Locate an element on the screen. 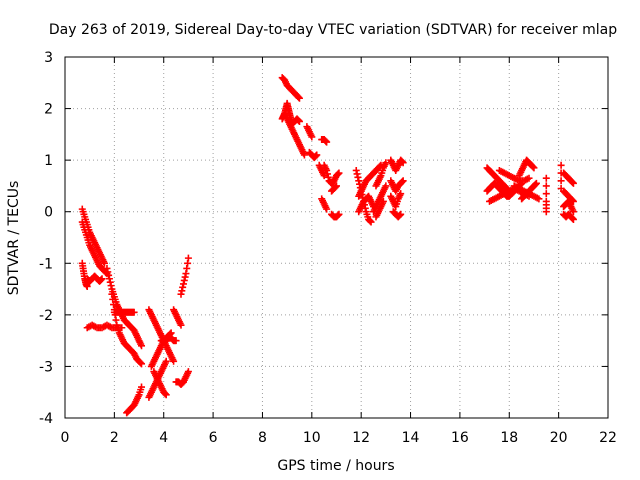 This screenshot has height=480, width=640. y-tick-label: -2 is located at coordinates (46, 316).